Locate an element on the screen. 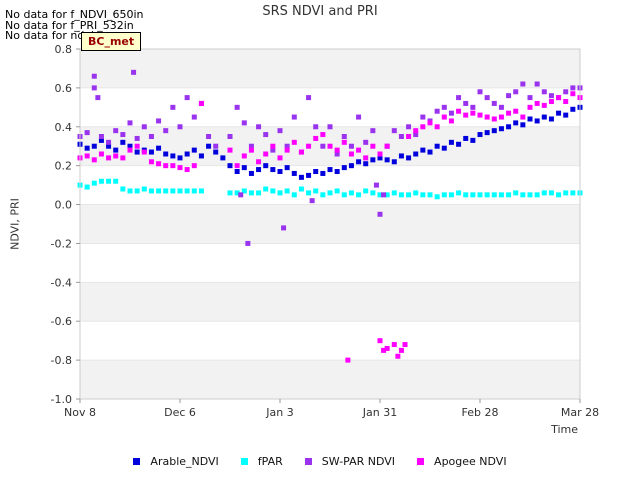 This screenshot has width=640, height=480. legend-item-apogee-ndvi: Apogee NDVI is located at coordinates (462, 461).